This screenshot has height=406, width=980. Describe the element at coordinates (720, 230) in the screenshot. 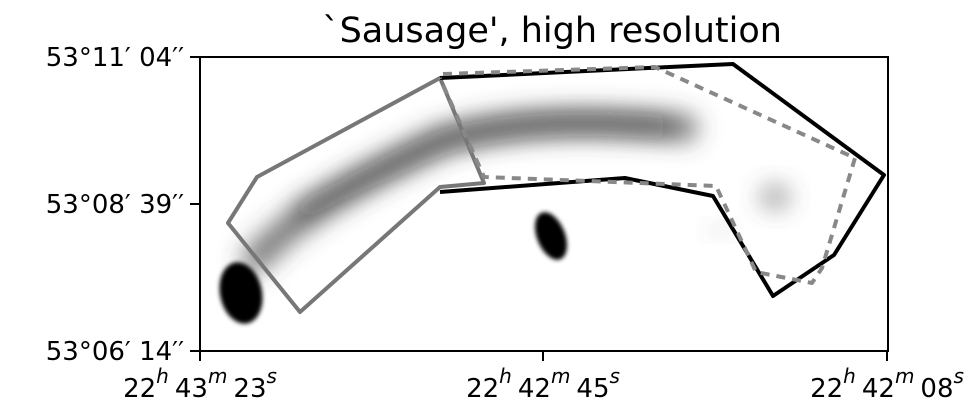

I see `faint-emission-streak` at that location.